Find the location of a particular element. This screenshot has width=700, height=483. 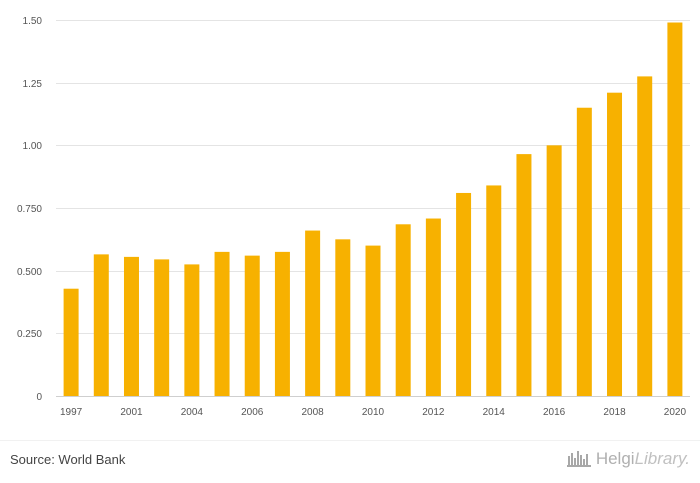

bookshelf-logo-icon is located at coordinates (579, 459).